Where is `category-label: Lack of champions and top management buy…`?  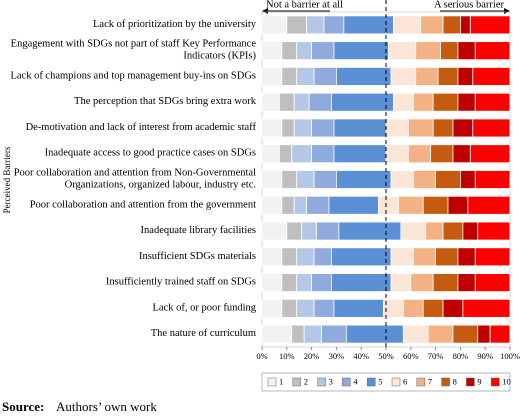
category-label: Lack of champions and top management buy… is located at coordinates (133, 76).